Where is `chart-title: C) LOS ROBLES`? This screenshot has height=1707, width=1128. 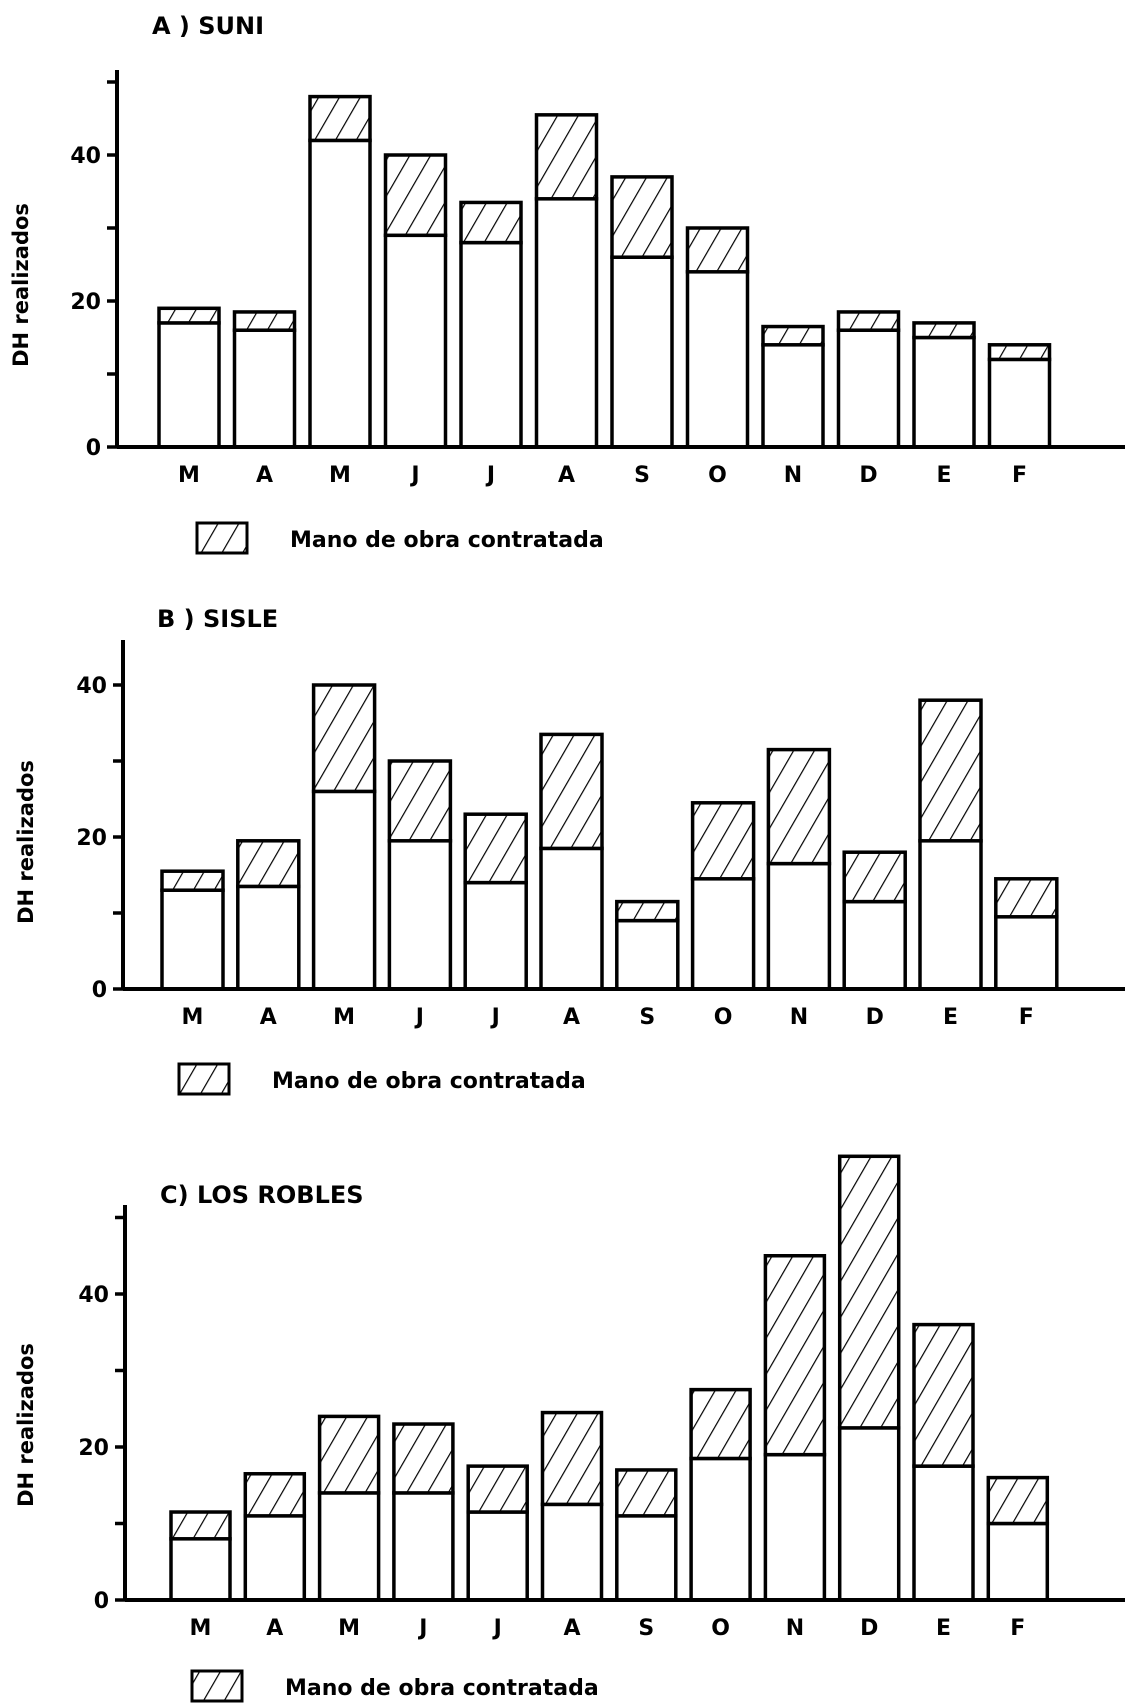 chart-title: C) LOS ROBLES is located at coordinates (262, 1195).